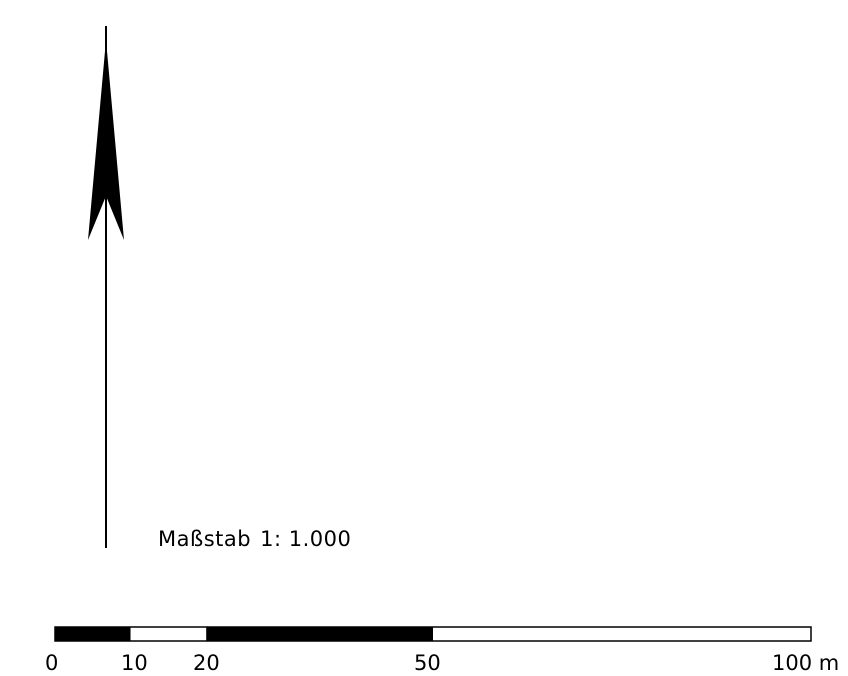  I want to click on scale-tick-20: 20, so click(206, 663).